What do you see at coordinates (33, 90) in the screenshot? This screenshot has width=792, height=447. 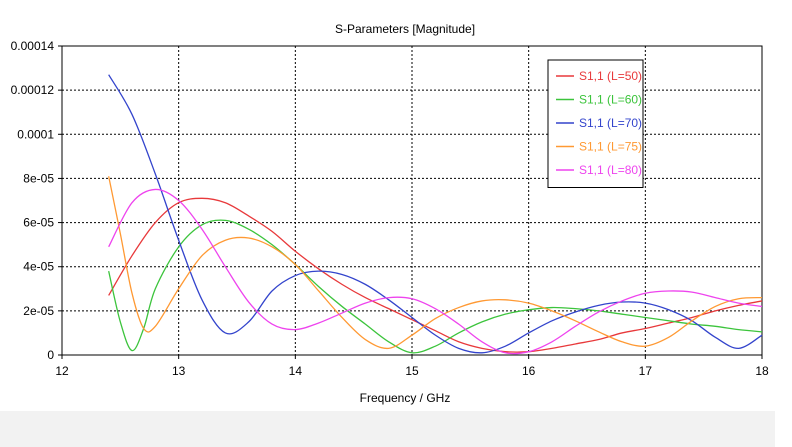 I see `y-tick-label: 0.00012` at bounding box center [33, 90].